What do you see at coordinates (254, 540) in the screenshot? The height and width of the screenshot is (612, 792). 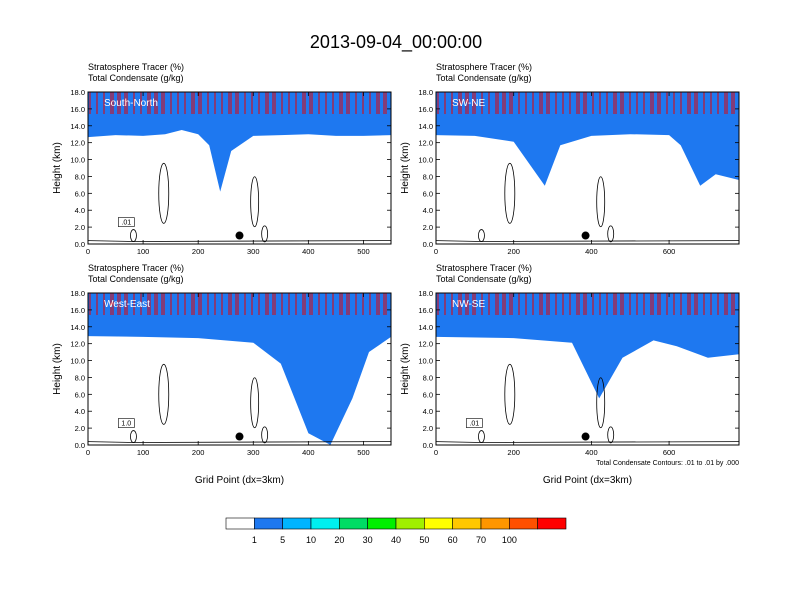 I see `colorbar-label: 1` at bounding box center [254, 540].